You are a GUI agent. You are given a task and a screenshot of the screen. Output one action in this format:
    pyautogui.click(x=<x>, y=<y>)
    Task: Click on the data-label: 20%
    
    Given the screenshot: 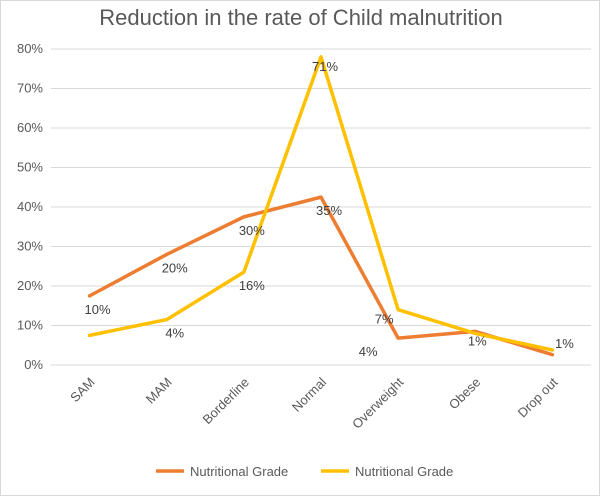 What is the action you would take?
    pyautogui.click(x=175, y=267)
    